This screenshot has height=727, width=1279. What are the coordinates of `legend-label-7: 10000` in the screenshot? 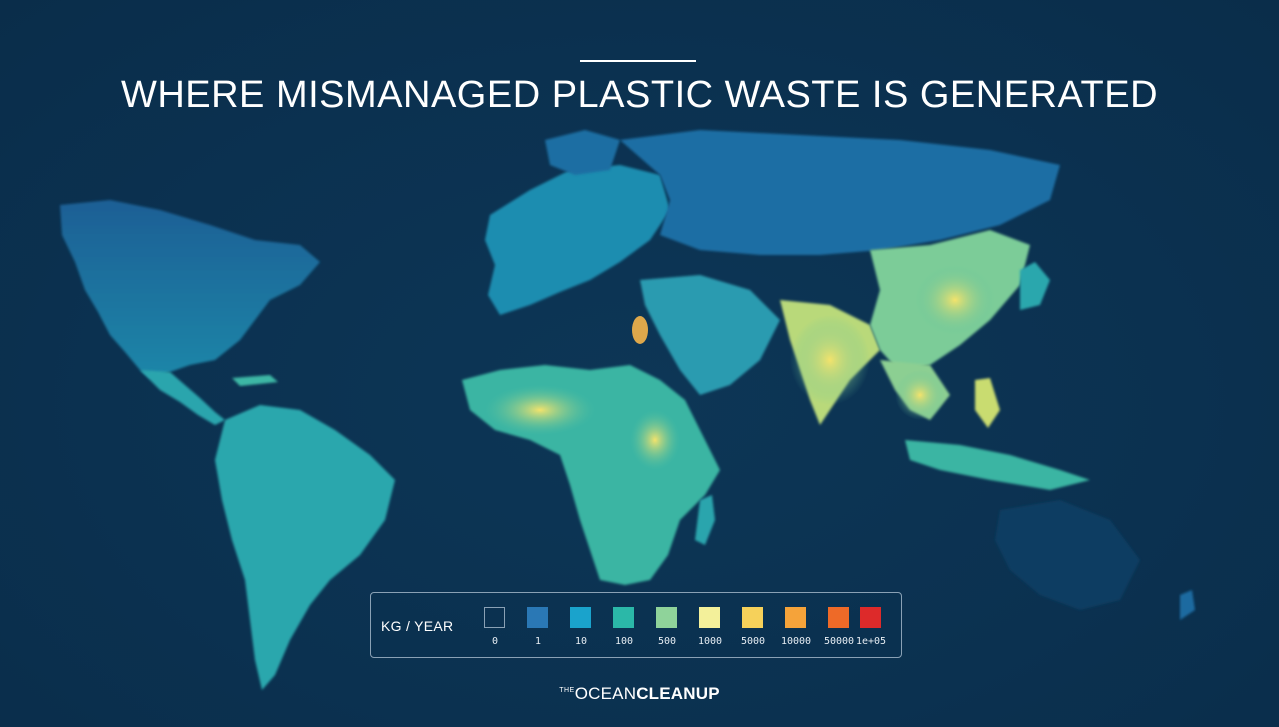 It's located at (796, 641).